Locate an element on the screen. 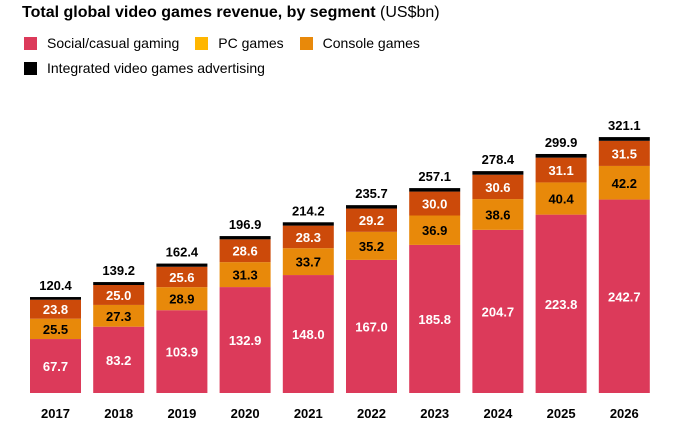 The image size is (677, 428). total-label-2023: 257.1 is located at coordinates (434, 176).